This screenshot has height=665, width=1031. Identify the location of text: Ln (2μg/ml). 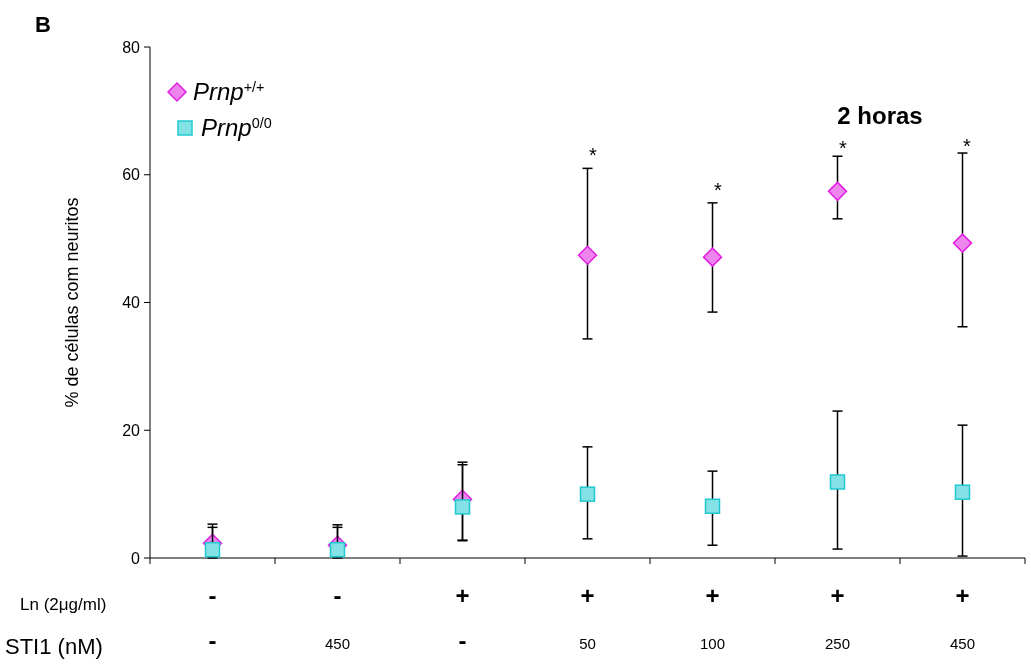
(63, 604).